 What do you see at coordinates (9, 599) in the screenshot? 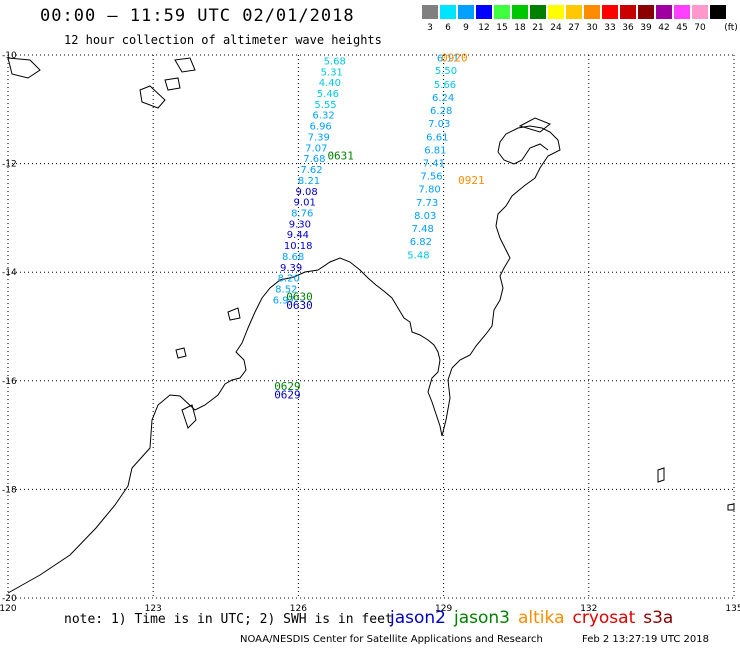
I see `lat-tick-label: -20` at bounding box center [9, 599].